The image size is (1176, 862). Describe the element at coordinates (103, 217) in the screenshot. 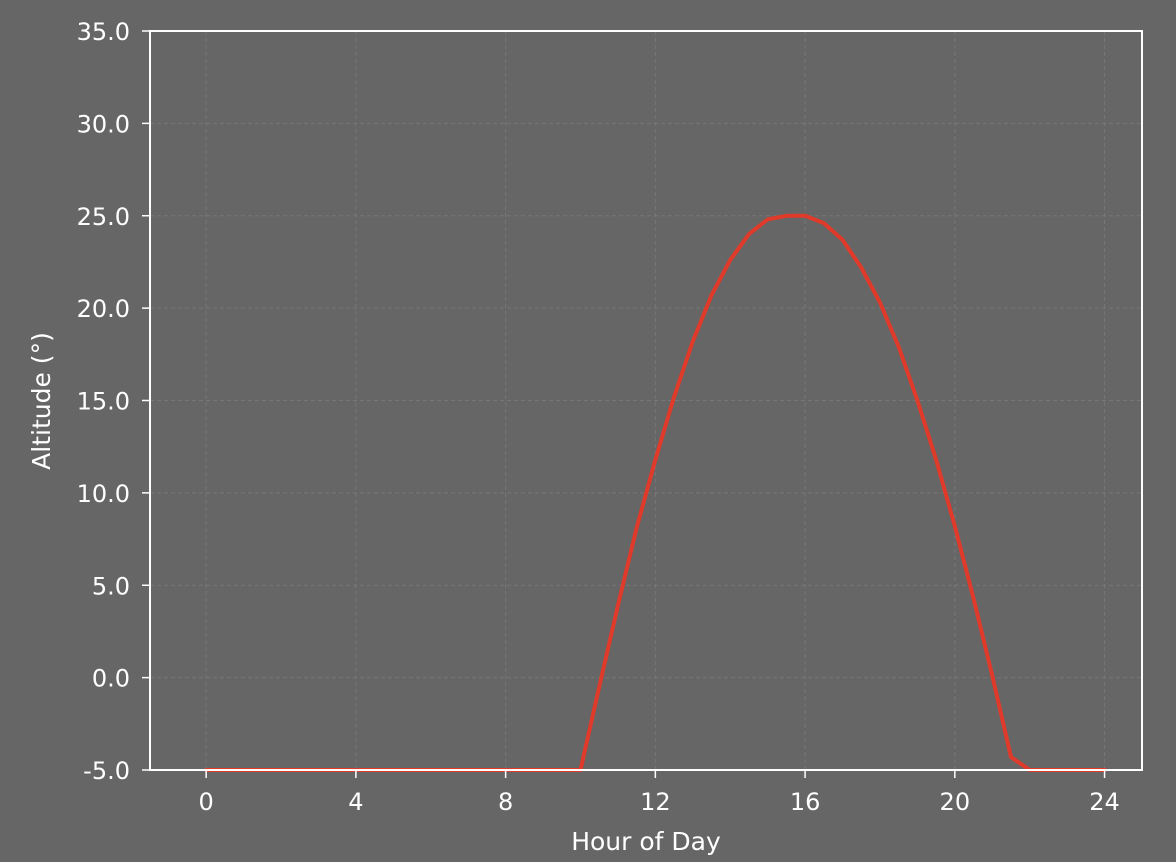

I see `y-tick-label: 25.0` at that location.